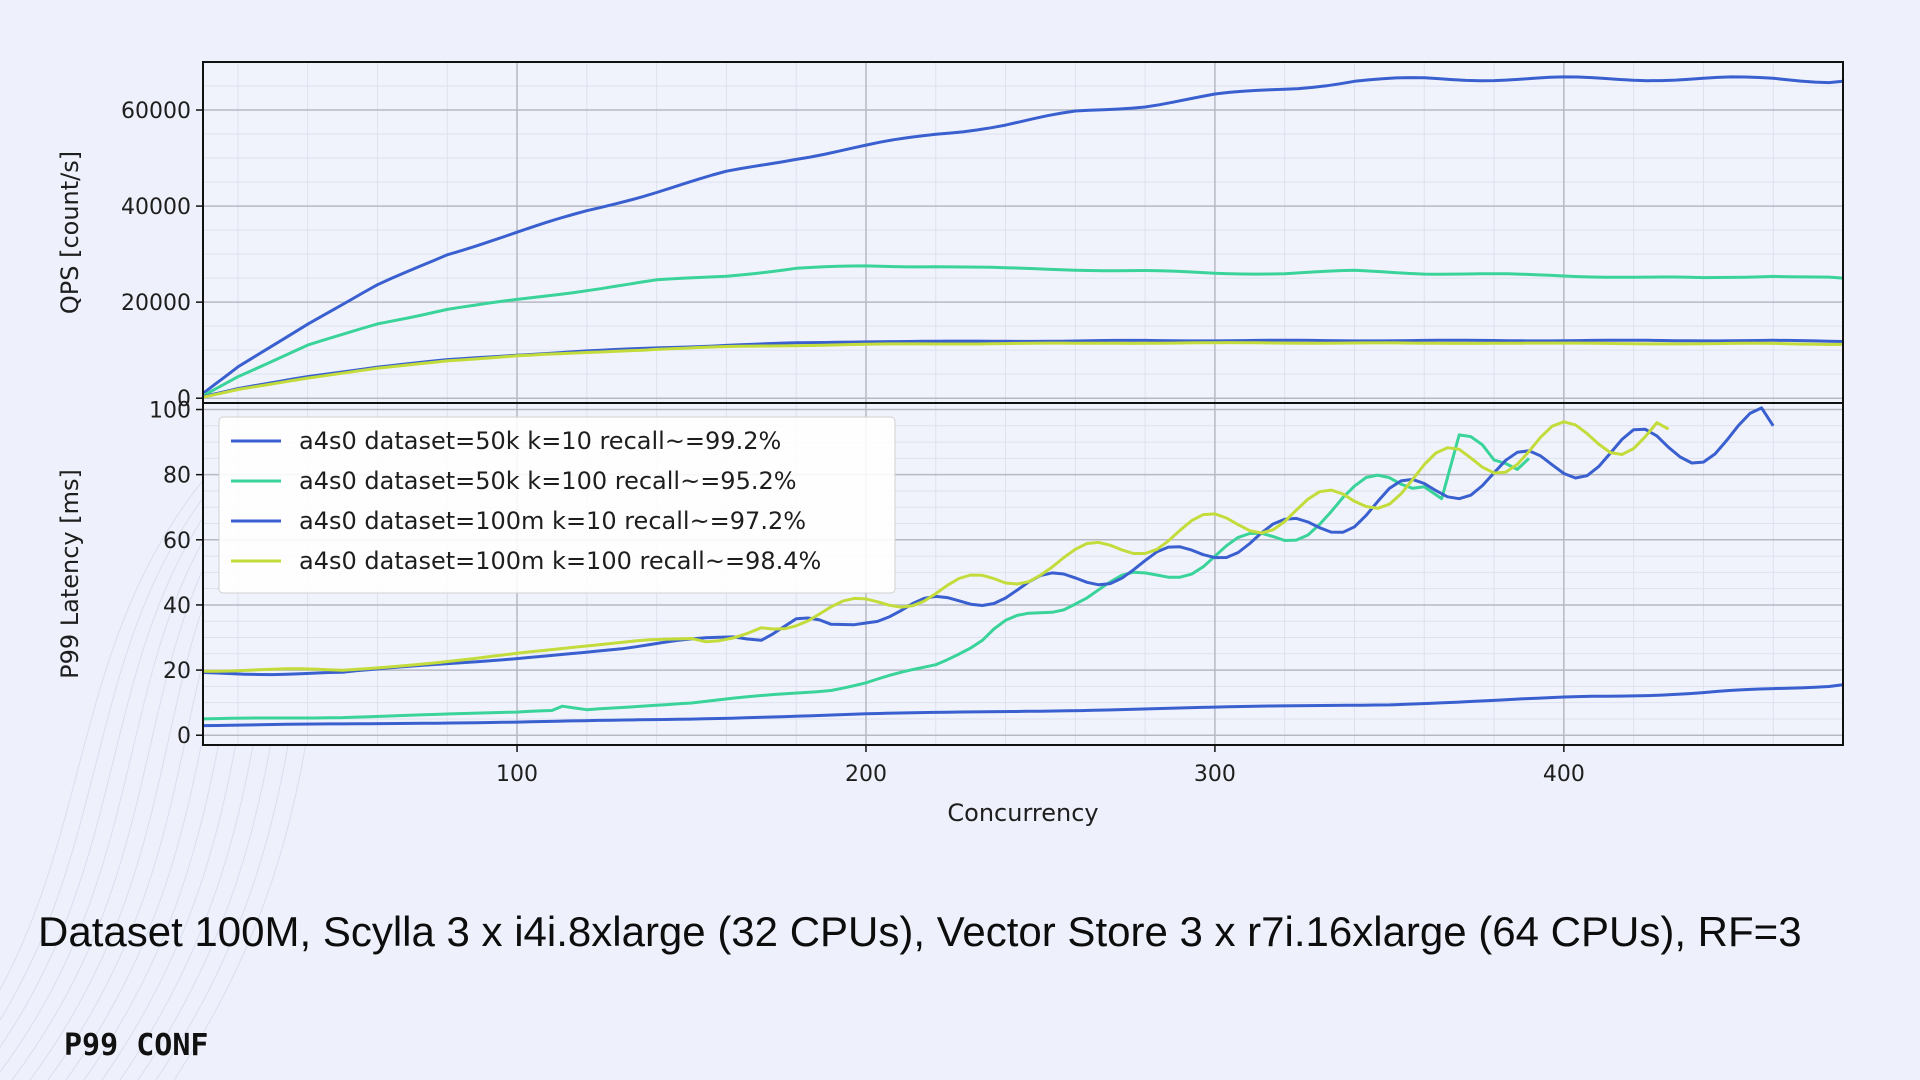 This screenshot has width=1920, height=1080. I want to click on brand-logo: P99 CONF, so click(136, 1045).